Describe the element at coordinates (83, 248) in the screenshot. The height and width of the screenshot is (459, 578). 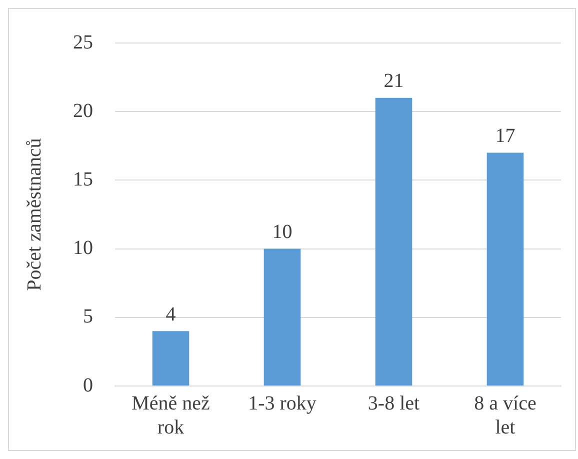
I see `y-tick-label: 10` at that location.